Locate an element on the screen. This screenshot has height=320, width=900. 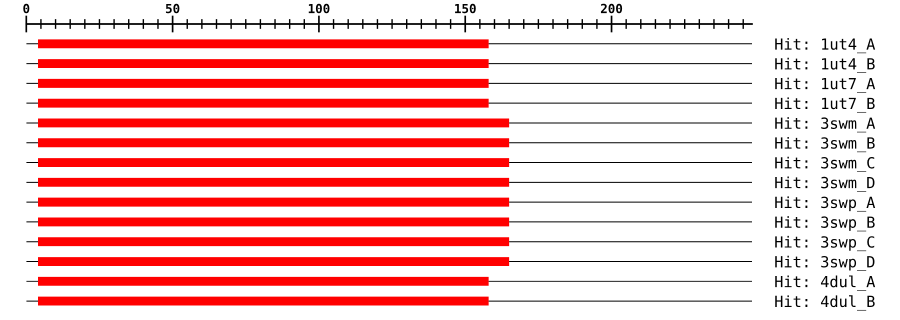
x-tick-label: 0 is located at coordinates (26, 9).